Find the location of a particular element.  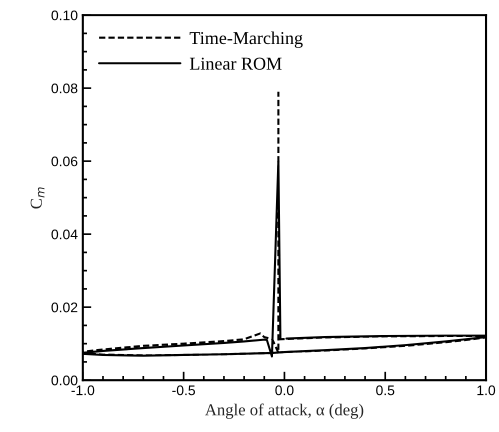

x-tick-label: 1.0 is located at coordinates (486, 390).